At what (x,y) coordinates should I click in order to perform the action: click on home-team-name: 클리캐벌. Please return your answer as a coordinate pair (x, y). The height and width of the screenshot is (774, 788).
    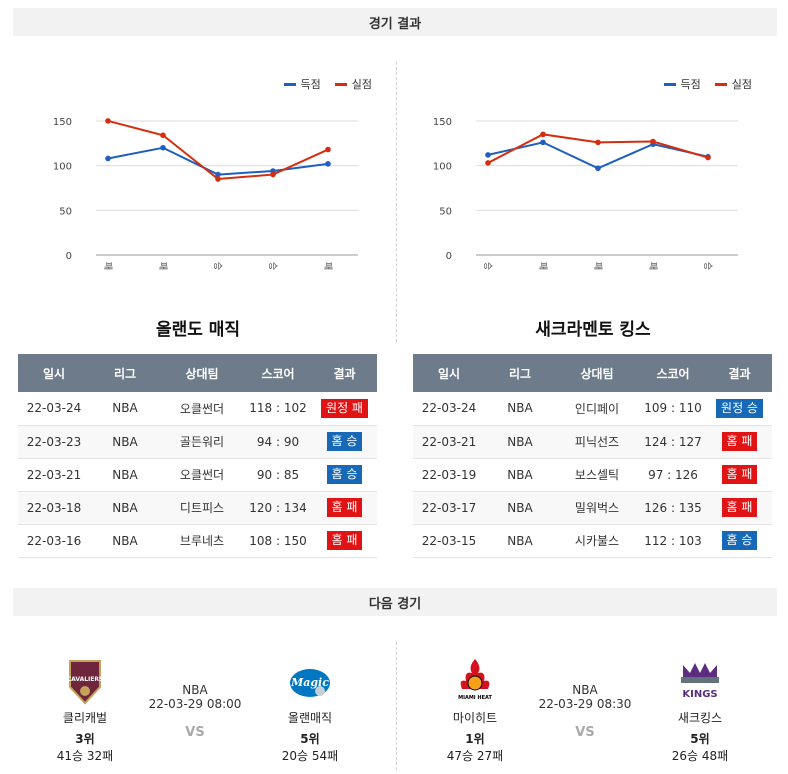
    Looking at the image, I should click on (85, 718).